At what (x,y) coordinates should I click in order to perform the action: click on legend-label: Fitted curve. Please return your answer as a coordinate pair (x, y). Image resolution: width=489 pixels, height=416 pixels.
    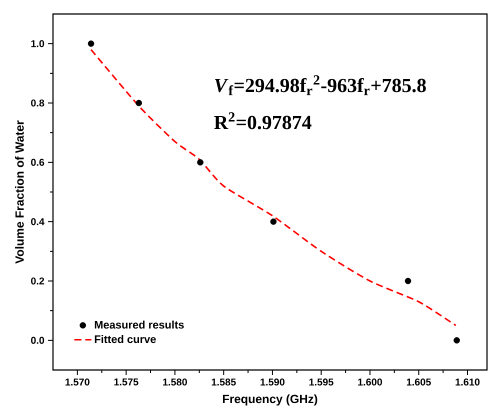
    Looking at the image, I should click on (125, 339).